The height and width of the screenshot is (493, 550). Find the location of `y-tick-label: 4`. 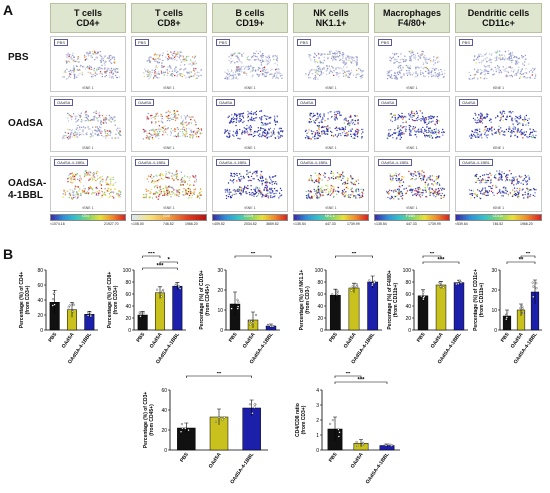

y-tick-label: 4 is located at coordinates (317, 391).